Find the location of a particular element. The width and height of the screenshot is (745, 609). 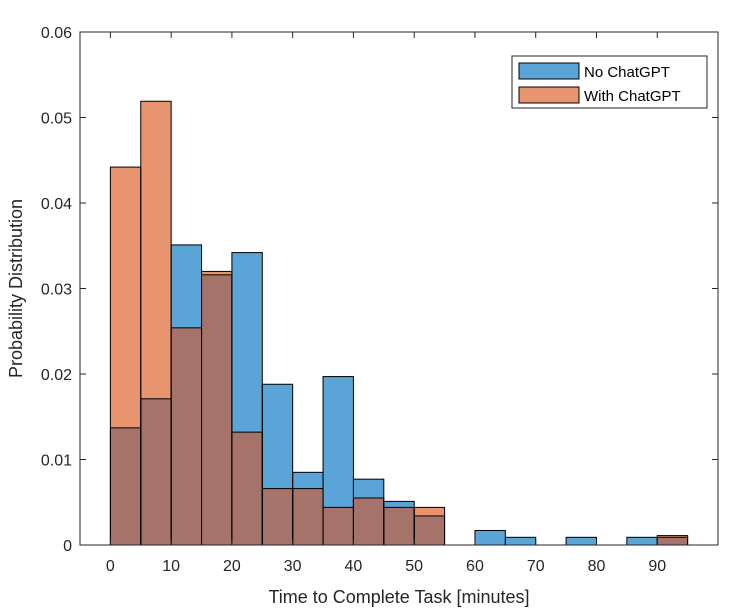

y-tick-label: 0.05 is located at coordinates (56, 119).